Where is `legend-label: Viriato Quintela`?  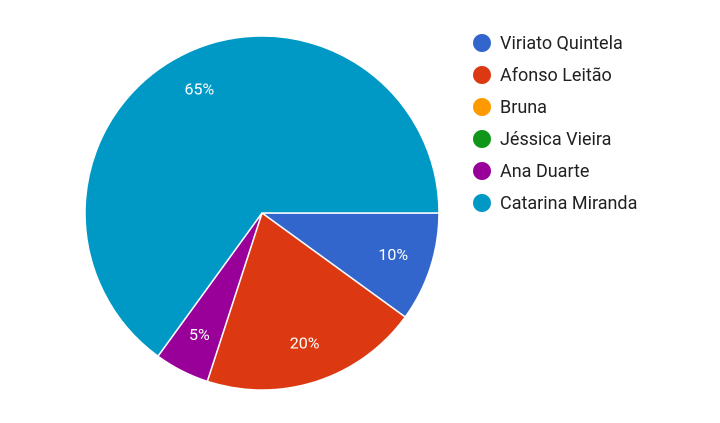
legend-label: Viriato Quintela is located at coordinates (561, 43).